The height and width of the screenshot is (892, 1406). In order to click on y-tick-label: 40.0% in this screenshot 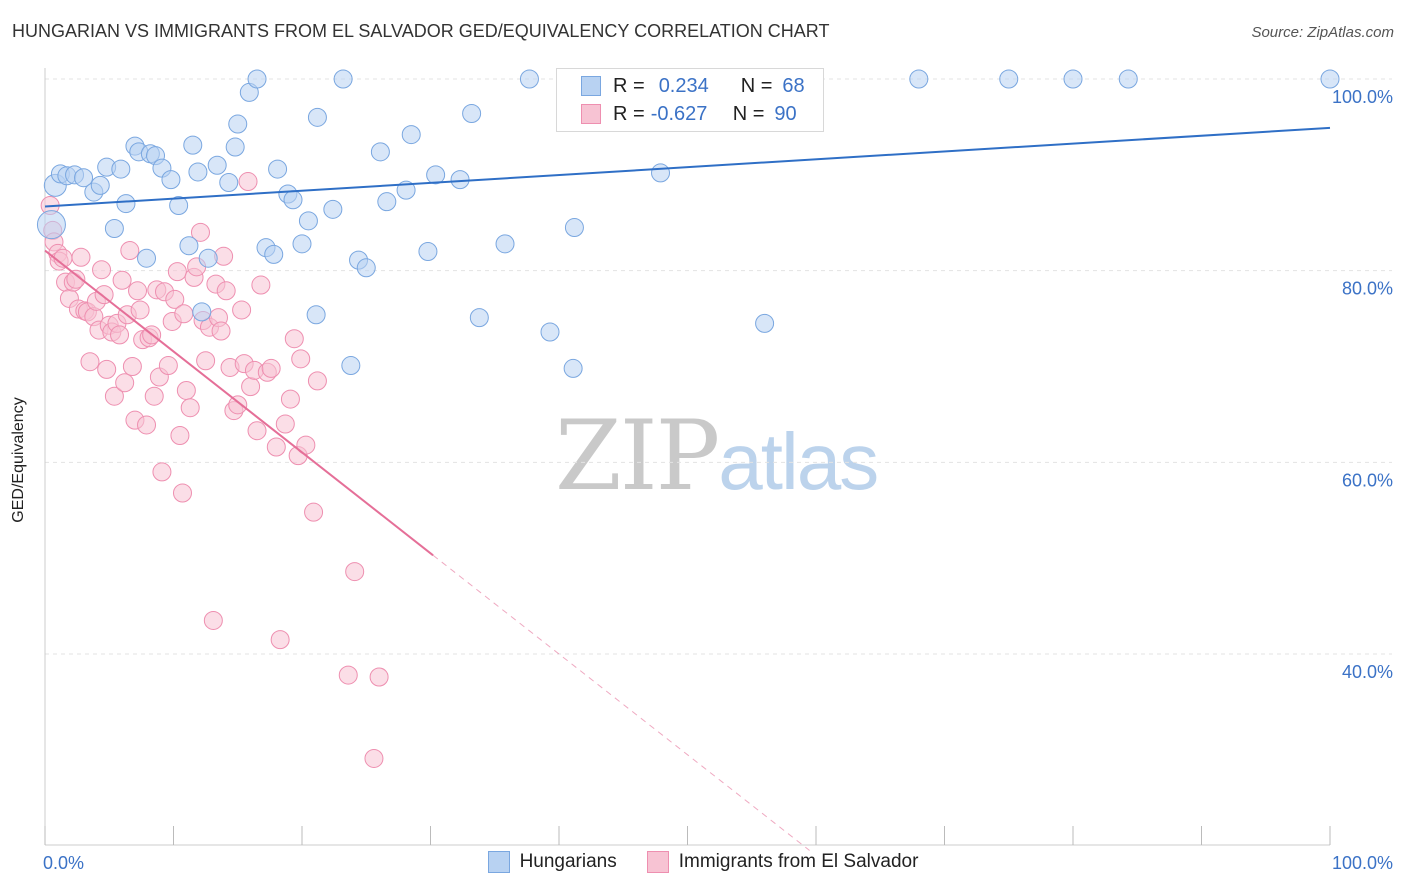, I will do `click(1367, 672)`.